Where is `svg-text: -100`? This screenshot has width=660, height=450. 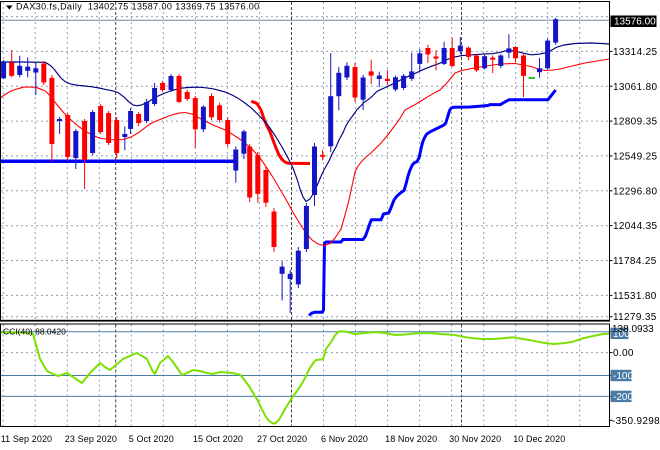
svg-text: -100 is located at coordinates (623, 376).